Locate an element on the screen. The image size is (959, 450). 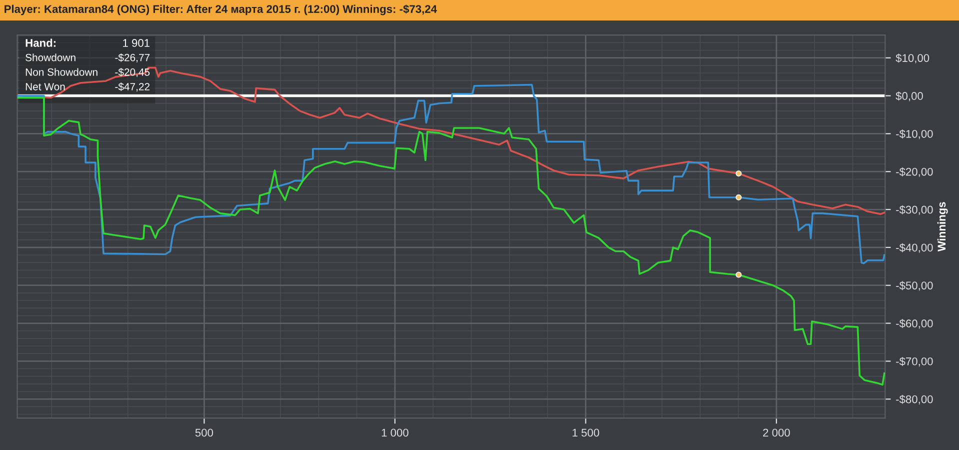
chart-title: Player: Katamaran84 (ONG) Filter: After 24 марта 2015 г. (12:00) Winnings: -$73,24 is located at coordinates (220, 10).